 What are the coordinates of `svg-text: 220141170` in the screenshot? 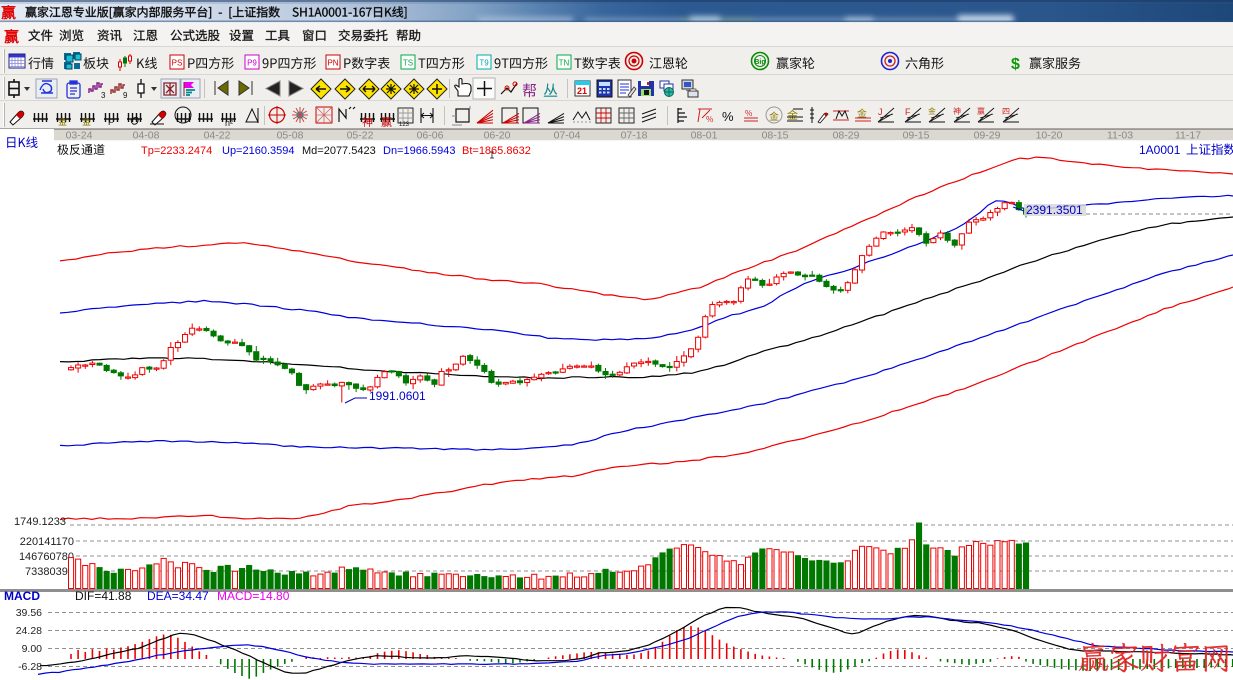 It's located at (47, 542).